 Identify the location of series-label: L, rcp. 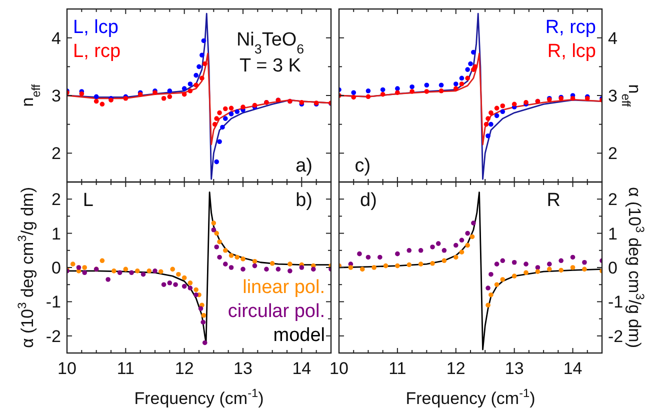
(97, 51).